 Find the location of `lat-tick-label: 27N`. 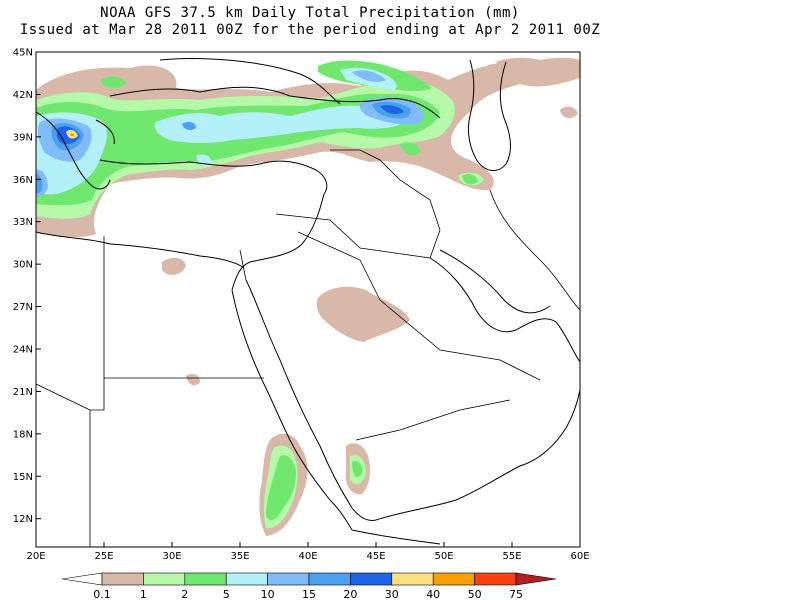

lat-tick-label: 27N is located at coordinates (23, 307).